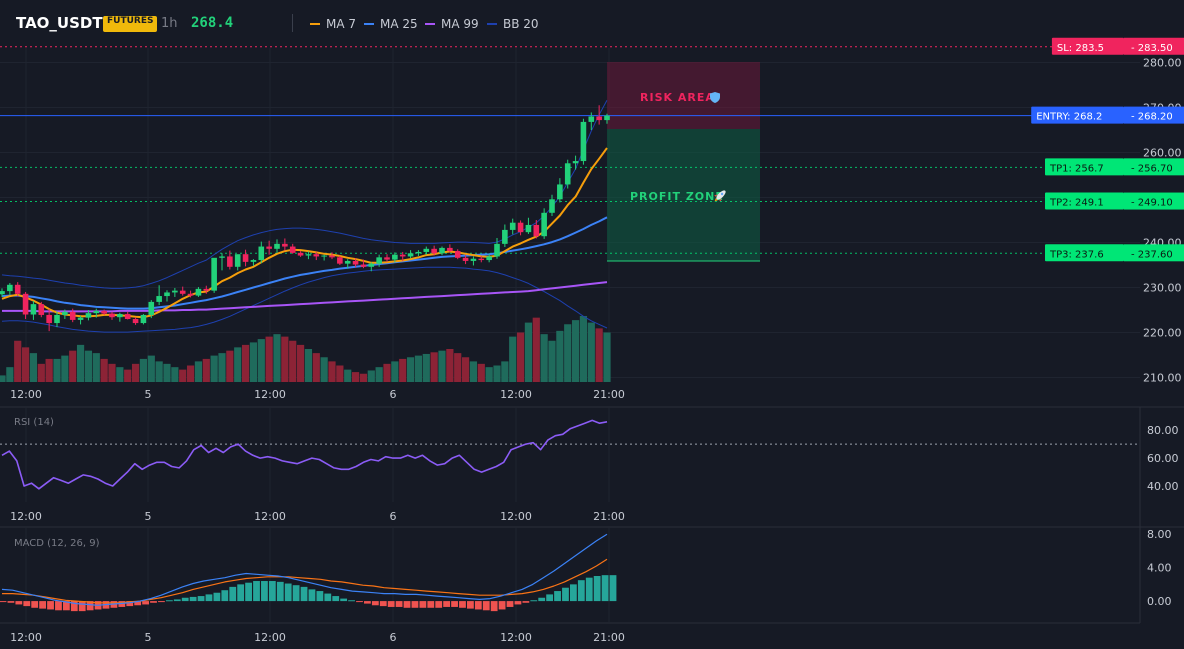 This screenshot has width=1184, height=649. Describe the element at coordinates (169, 23) in the screenshot. I see `timeframe-selector: 1h` at that location.